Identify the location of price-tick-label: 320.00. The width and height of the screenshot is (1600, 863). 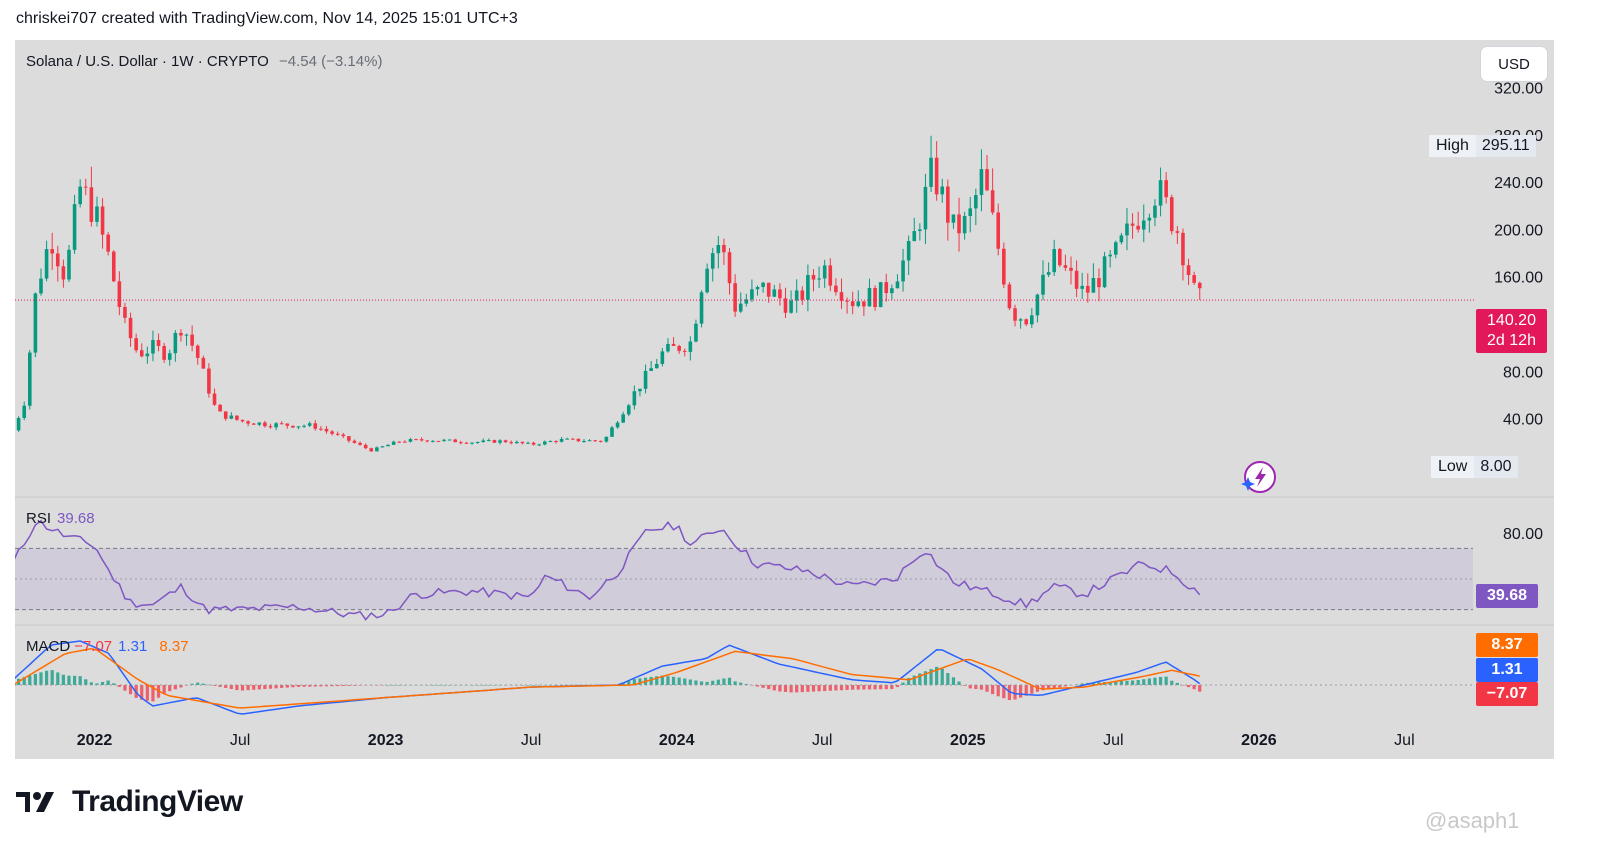
(1518, 89).